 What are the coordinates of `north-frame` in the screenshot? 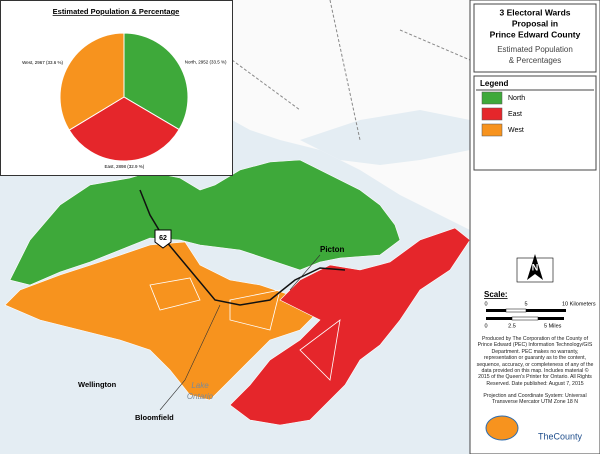 It's located at (535, 270).